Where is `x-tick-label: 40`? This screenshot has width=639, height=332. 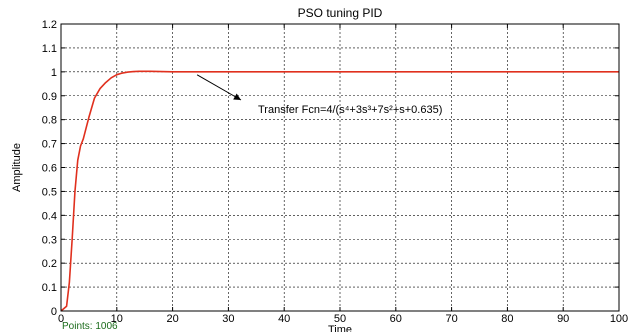 x-tick-label: 40 is located at coordinates (284, 319).